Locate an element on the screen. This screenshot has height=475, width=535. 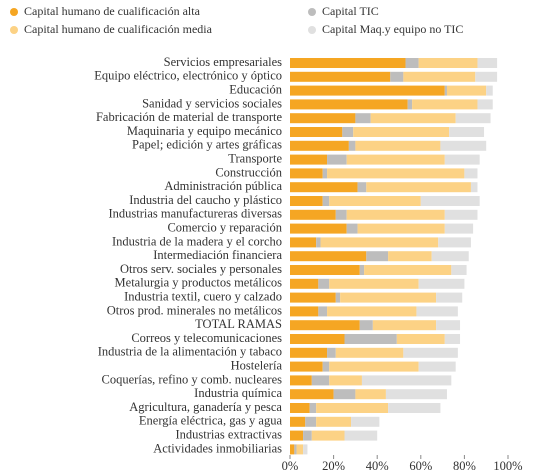
y-tick-label: Maquinaria y equipo mecánico is located at coordinates (204, 131).